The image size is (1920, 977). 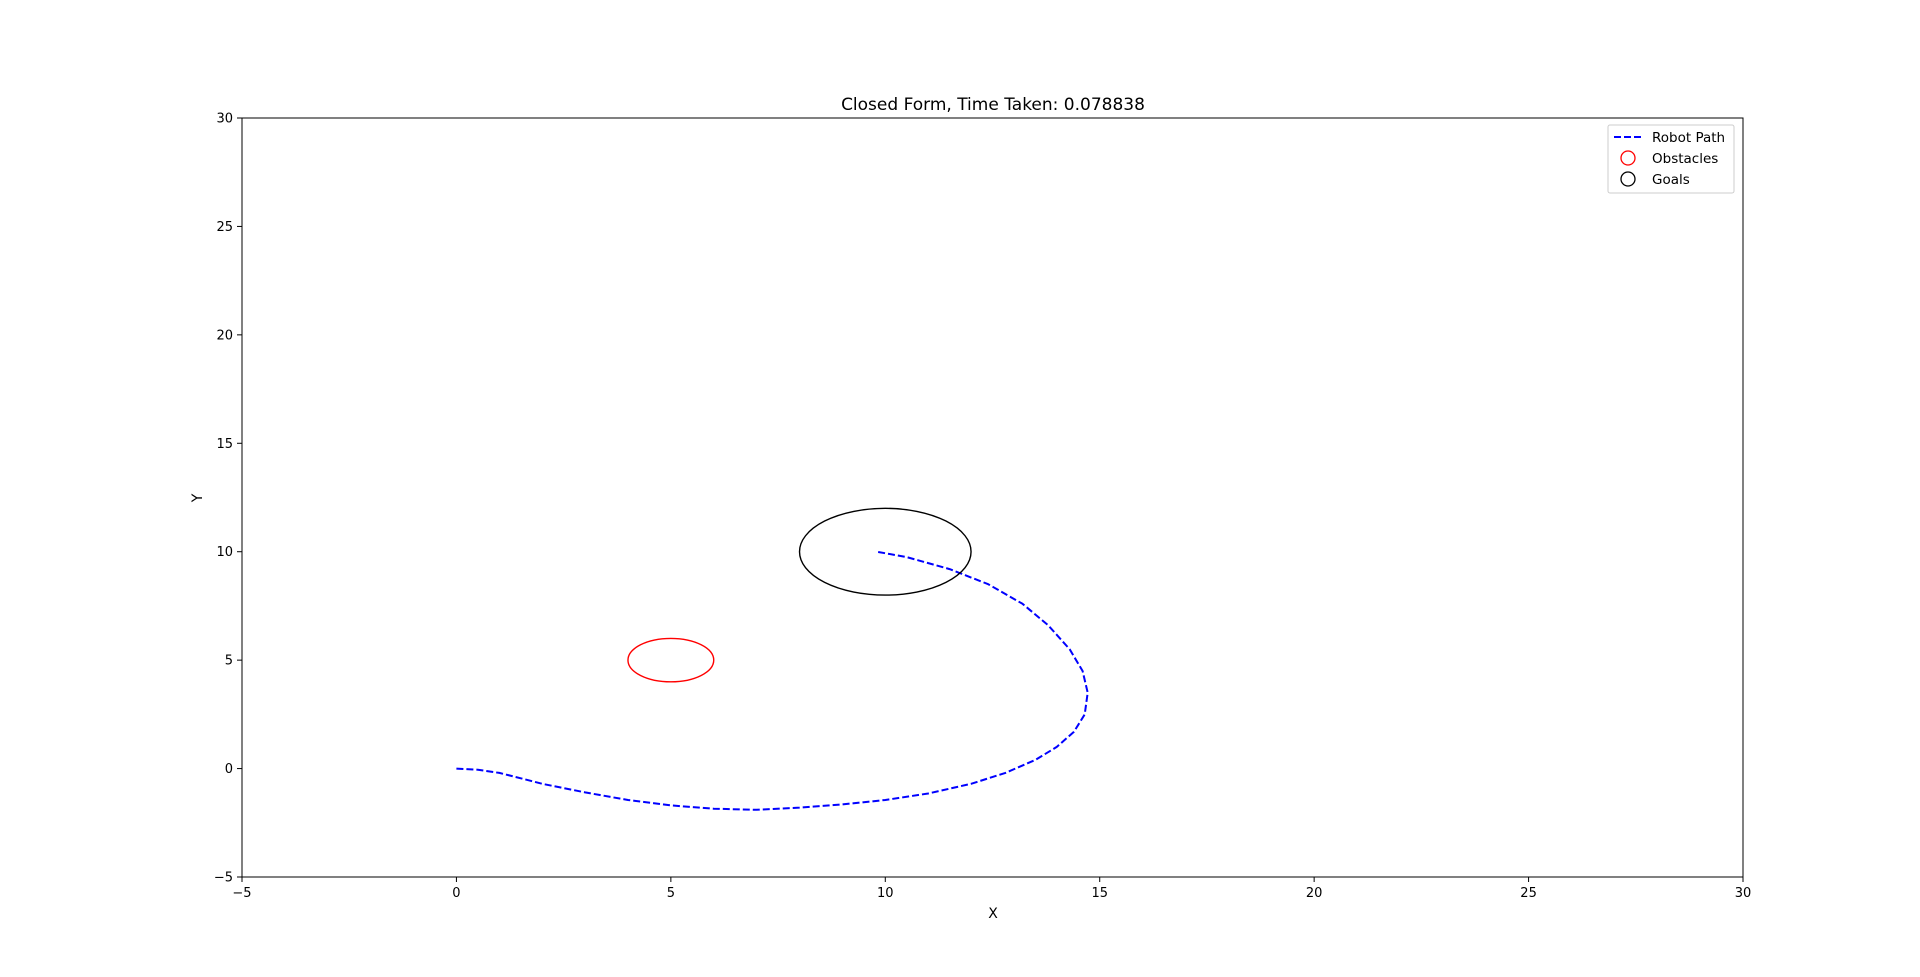 What do you see at coordinates (224, 552) in the screenshot?
I see `y-tick-label: 10` at bounding box center [224, 552].